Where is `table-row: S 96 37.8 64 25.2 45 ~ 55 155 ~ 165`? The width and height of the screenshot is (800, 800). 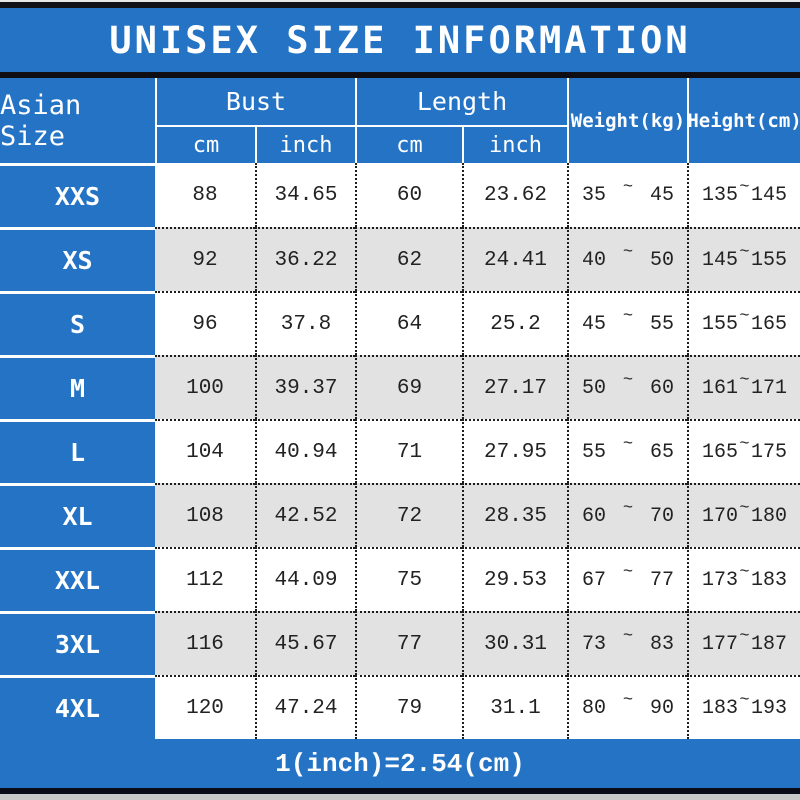
table-row: S 96 37.8 64 25.2 45 ~ 55 155 ~ 165 is located at coordinates (400, 323).